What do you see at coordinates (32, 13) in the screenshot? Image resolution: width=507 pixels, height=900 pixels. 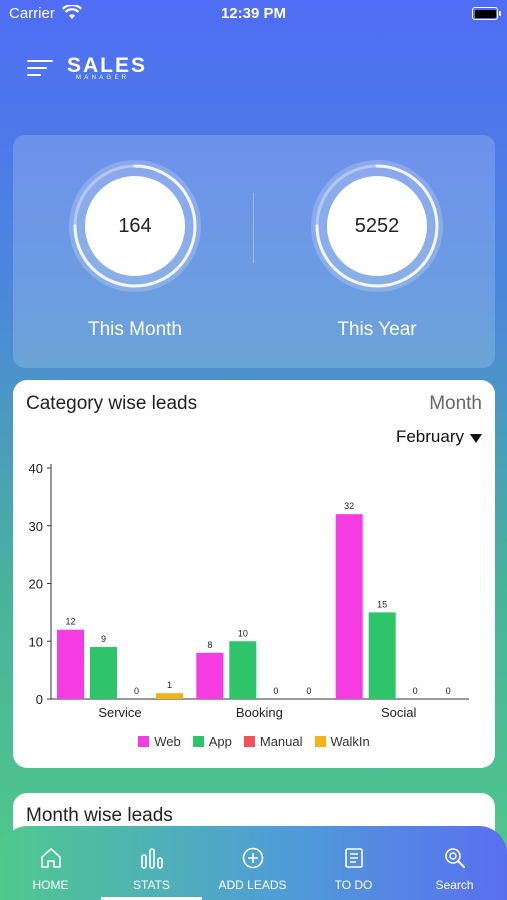 I see `carrier-label: Carrier` at bounding box center [32, 13].